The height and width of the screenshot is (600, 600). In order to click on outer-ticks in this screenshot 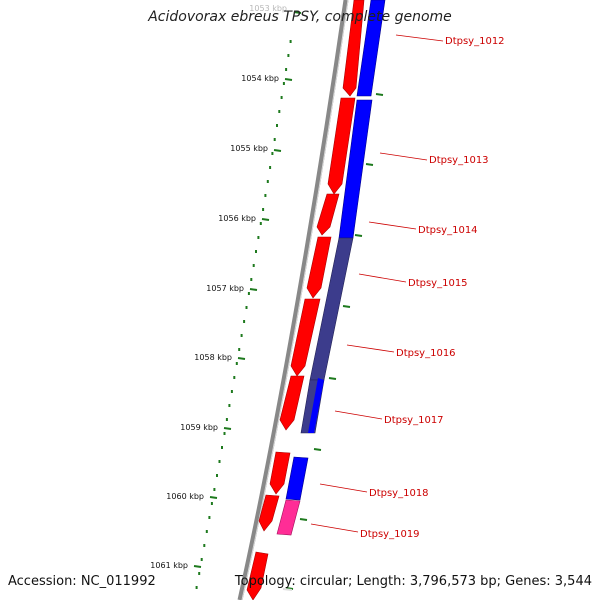, I will do `click(334, 341)`.